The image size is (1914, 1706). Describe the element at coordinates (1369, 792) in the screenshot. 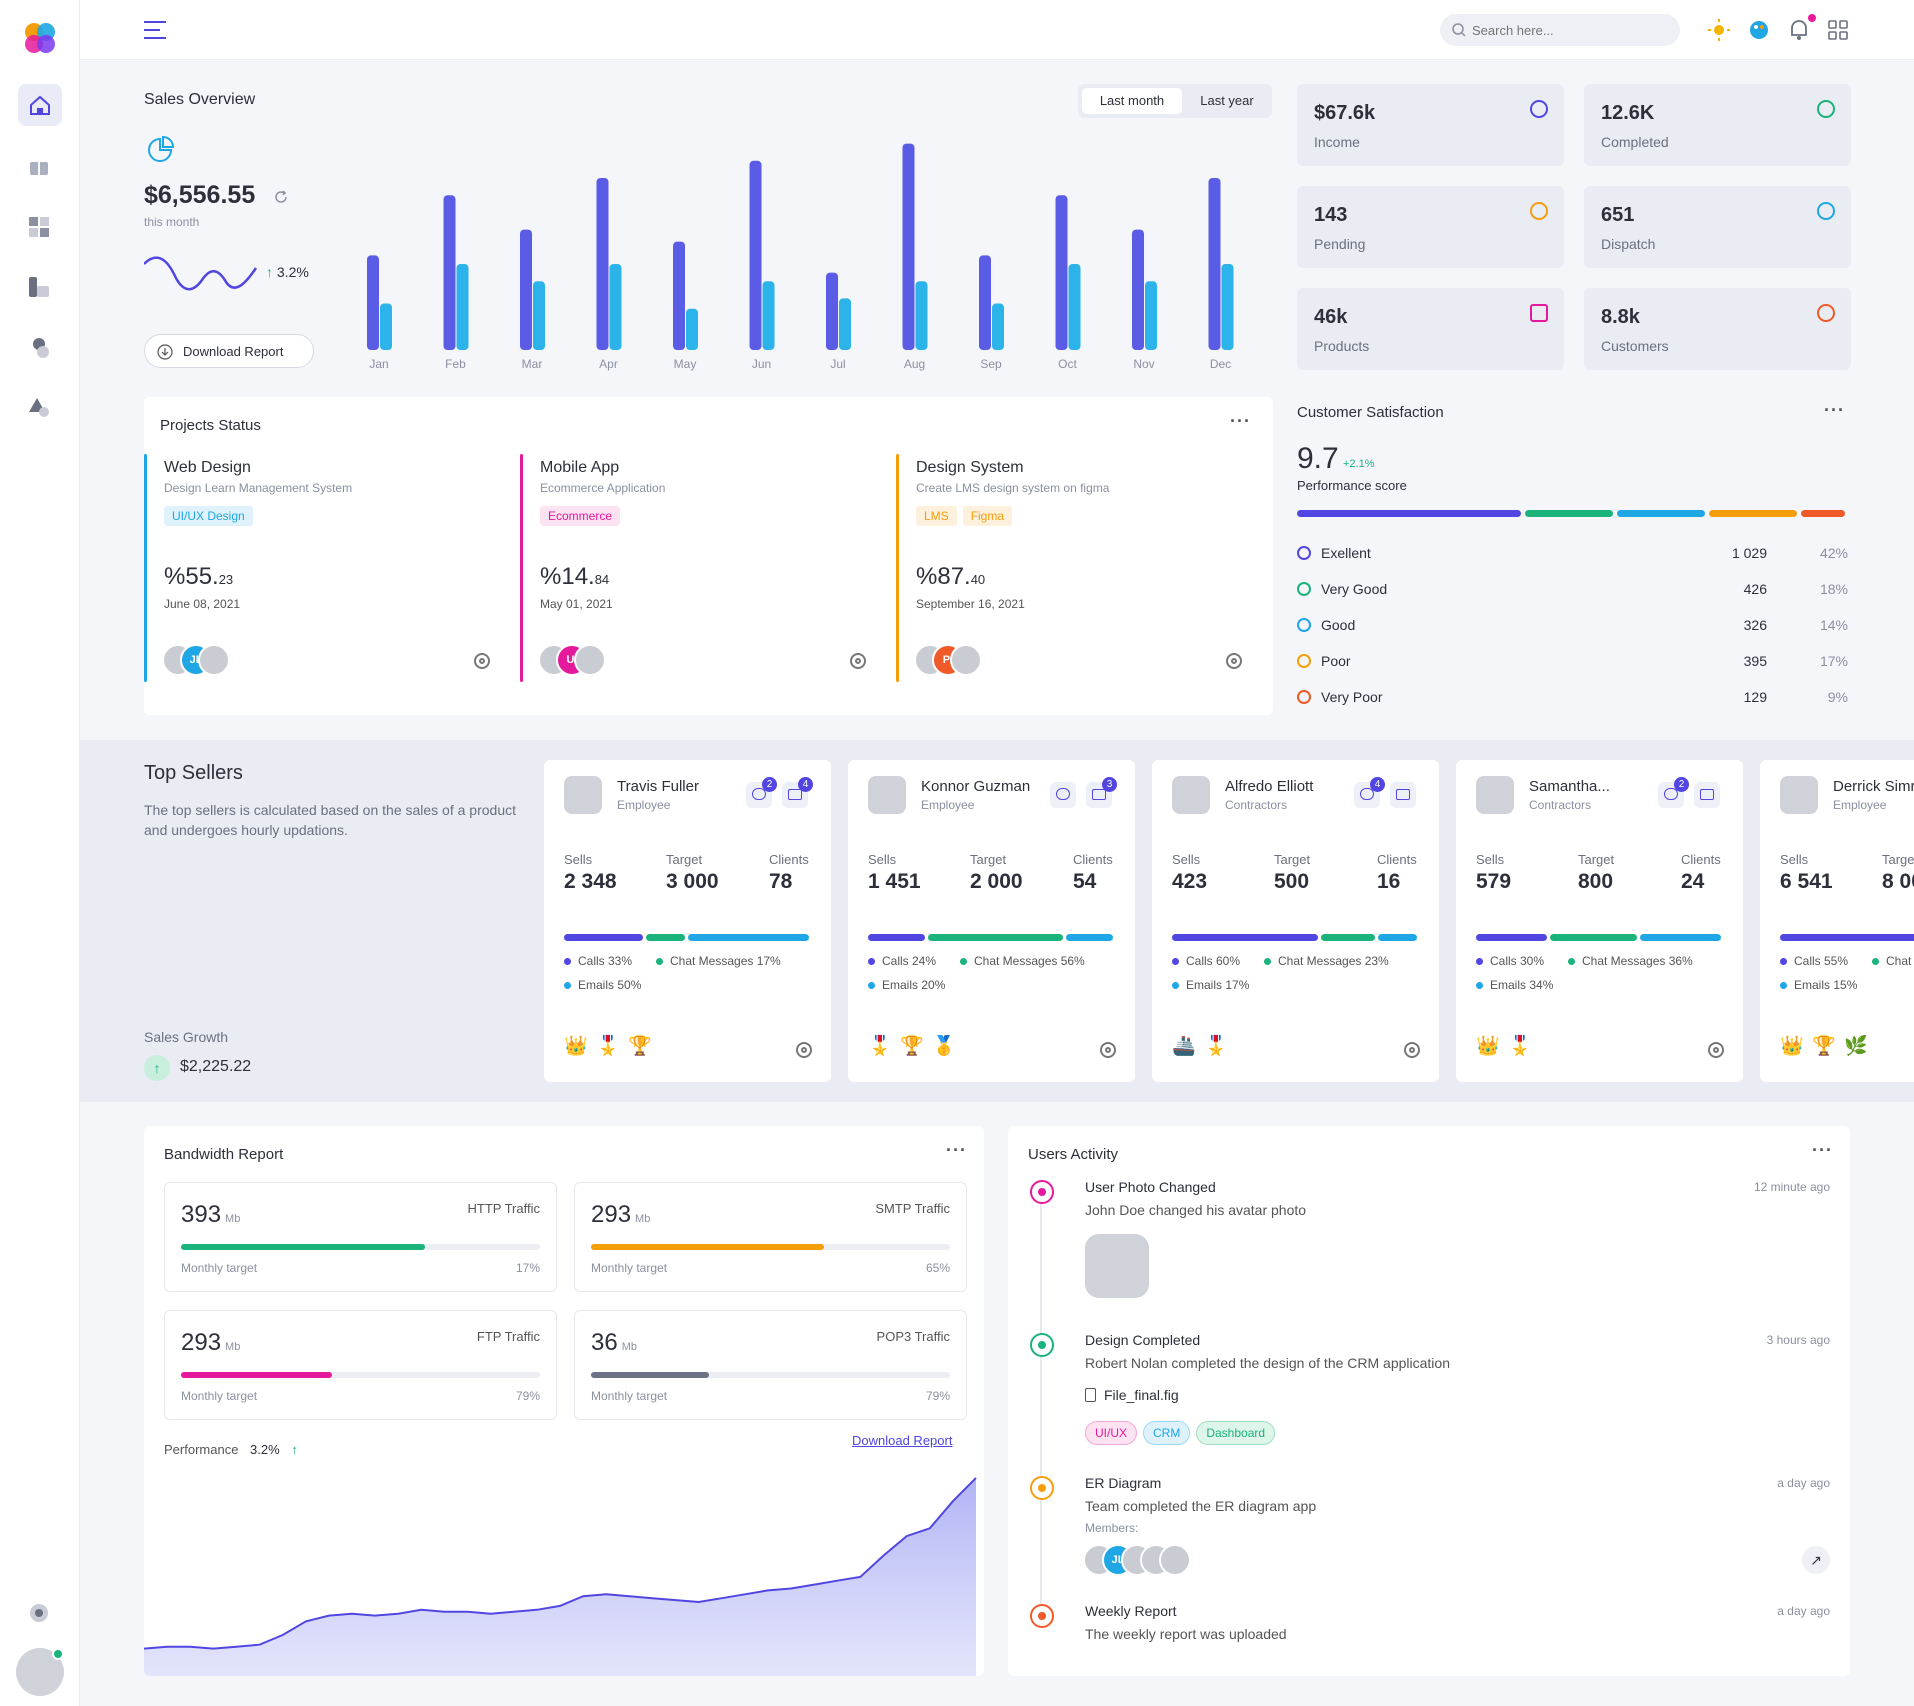

I see `chat-button: 4` at that location.